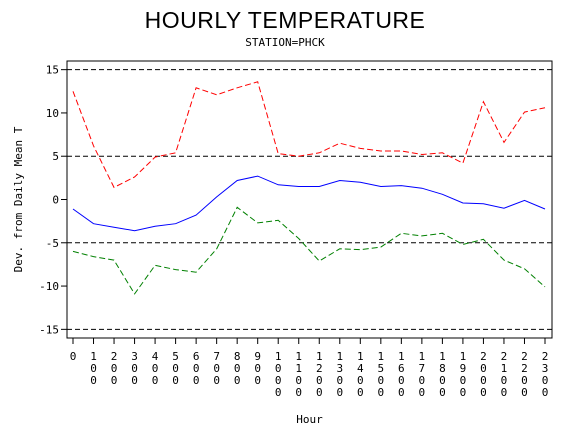 This screenshot has height=430, width=570. Describe the element at coordinates (285, 20) in the screenshot. I see `chart-title: HOURLY TEMPERATURE` at that location.